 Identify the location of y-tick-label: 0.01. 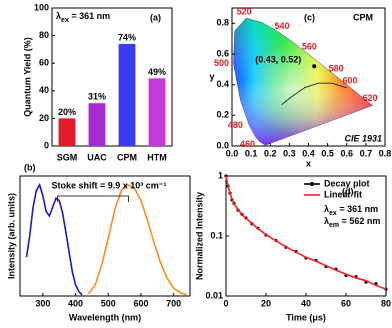
(214, 295).